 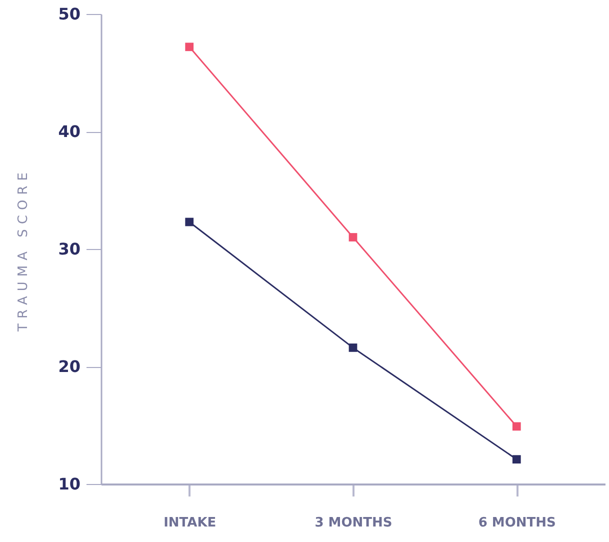 I want to click on y-tick-label: 40, so click(x=69, y=131).